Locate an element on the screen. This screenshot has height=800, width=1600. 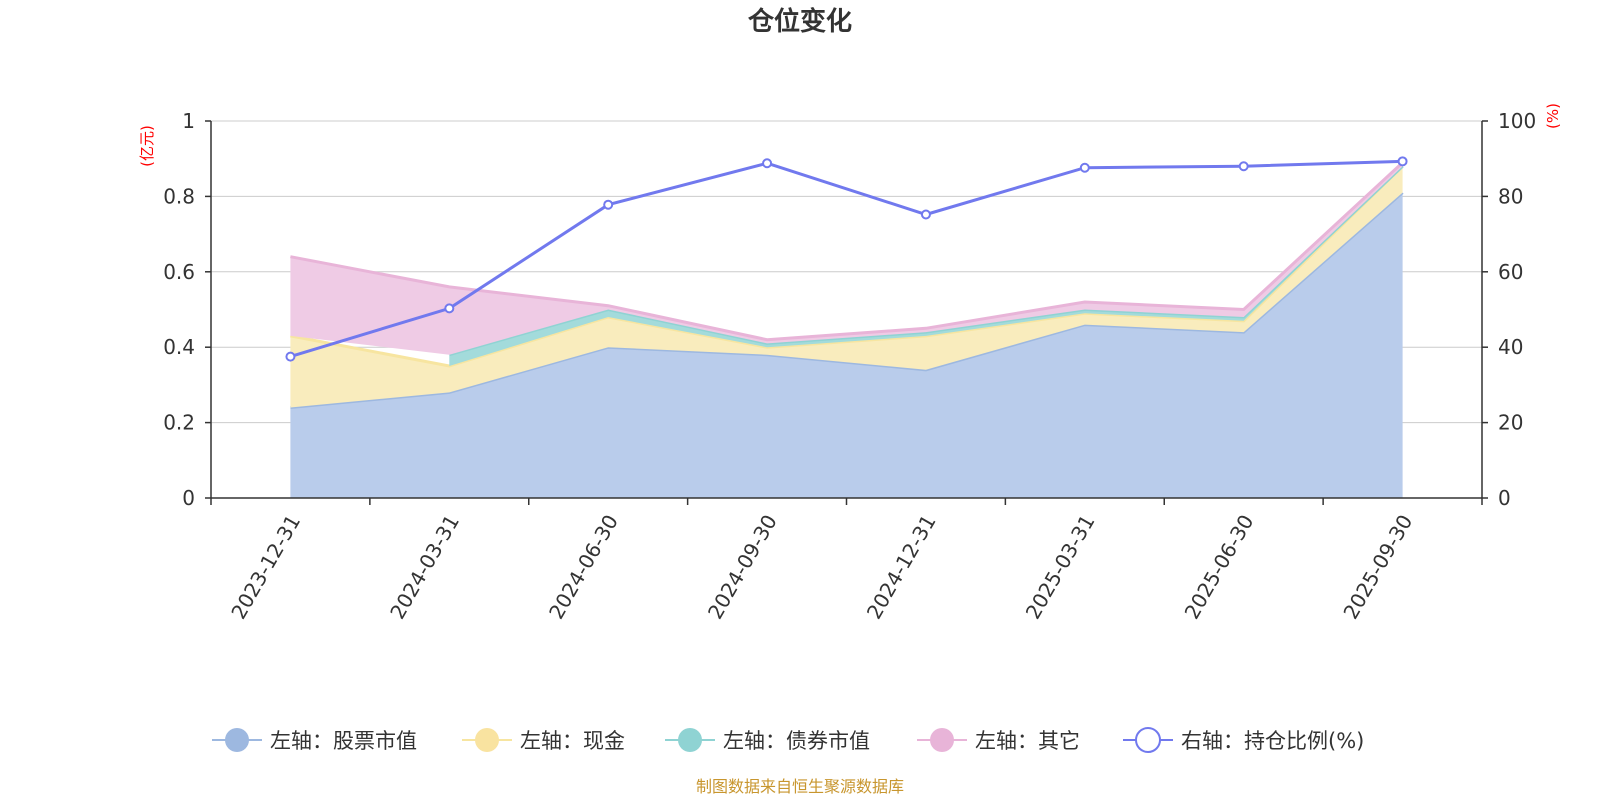
right-axis-unit: (%) is located at coordinates (1553, 116).